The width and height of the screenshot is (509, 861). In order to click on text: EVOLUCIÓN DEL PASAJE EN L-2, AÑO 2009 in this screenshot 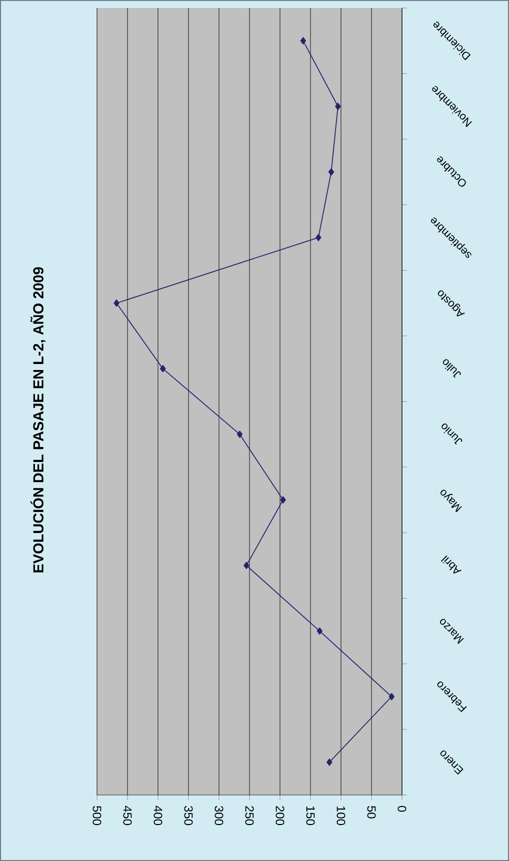, I will do `click(38, 419)`.